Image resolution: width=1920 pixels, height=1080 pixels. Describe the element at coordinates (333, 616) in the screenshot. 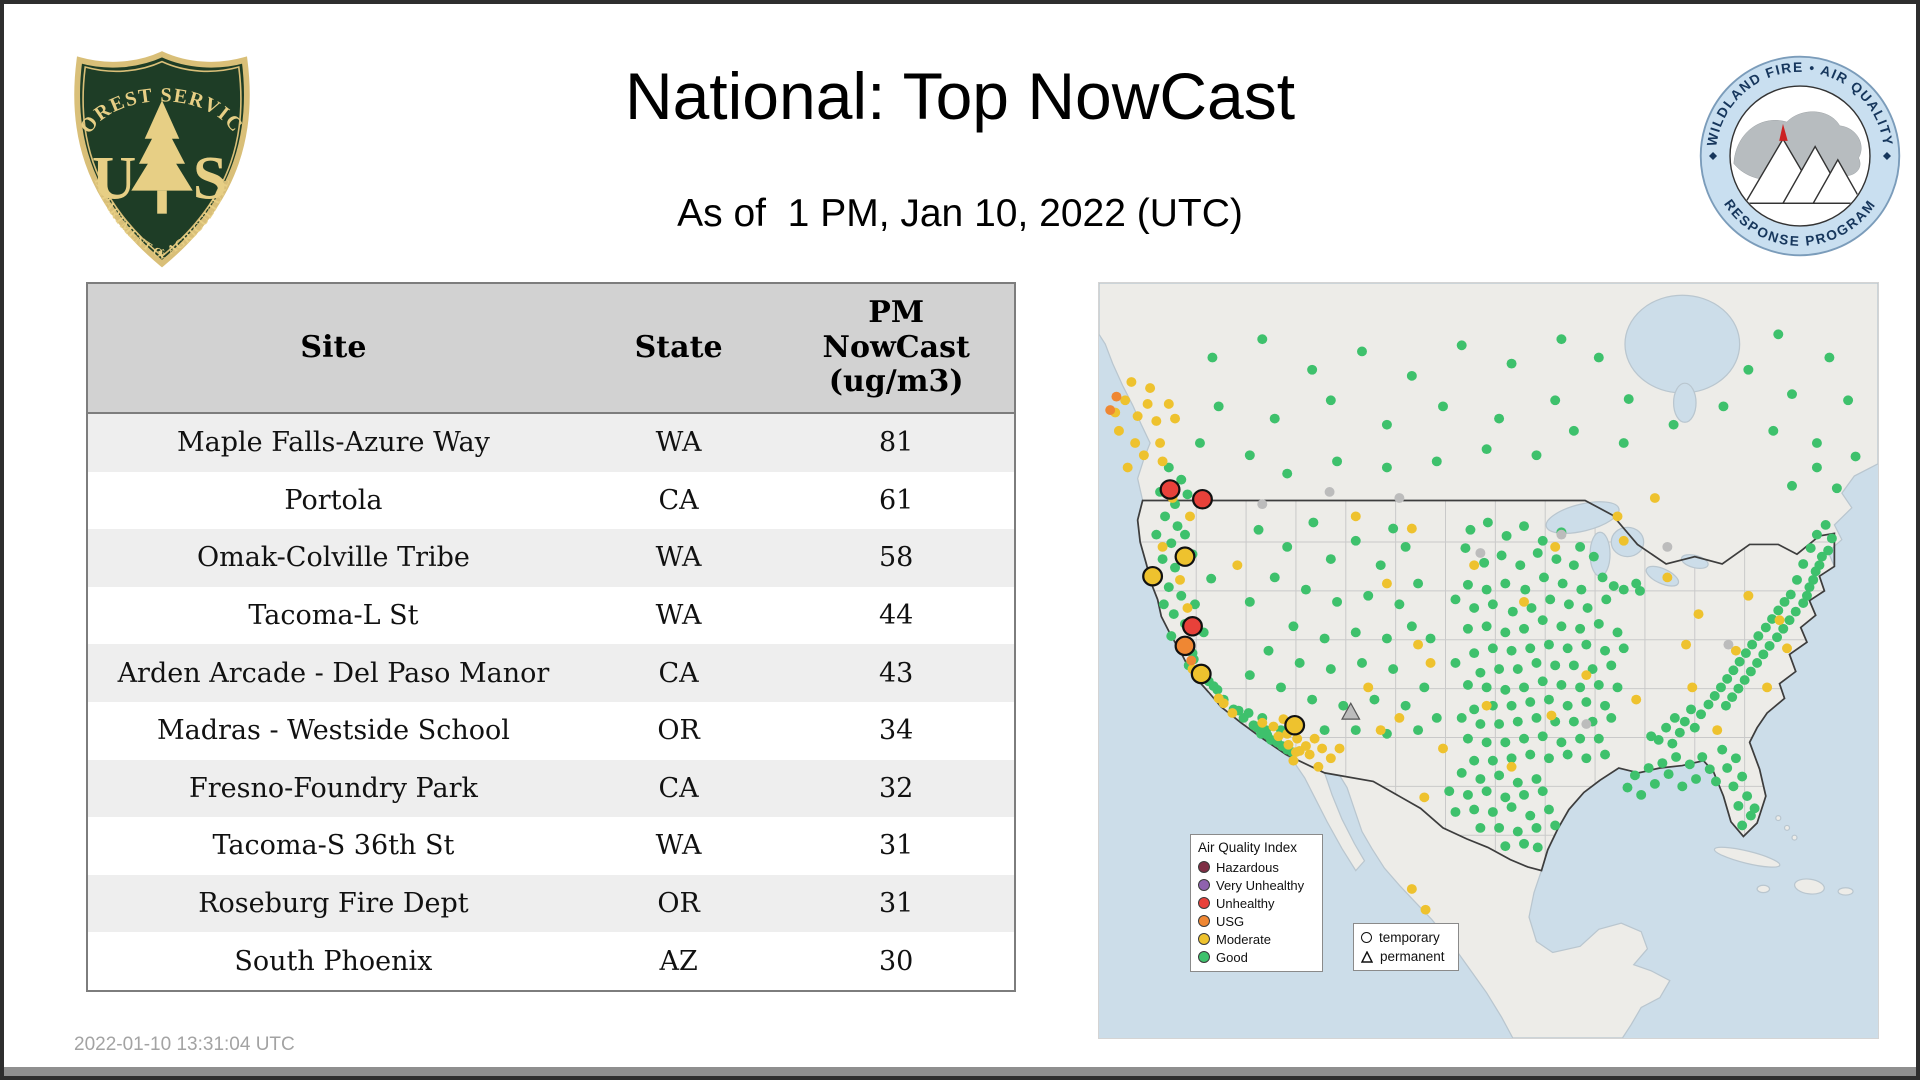

I see `site-cell: Tacoma-L St` at that location.